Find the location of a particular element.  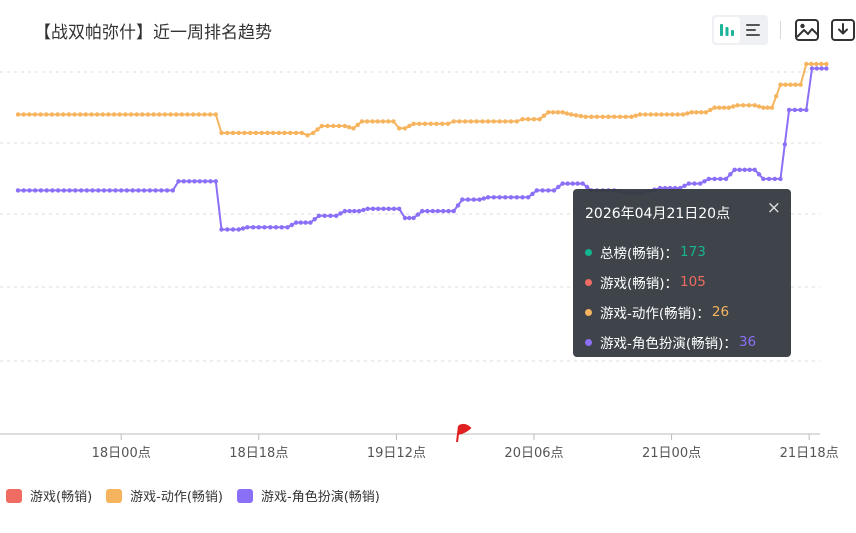

bar-view-button is located at coordinates (727, 30).